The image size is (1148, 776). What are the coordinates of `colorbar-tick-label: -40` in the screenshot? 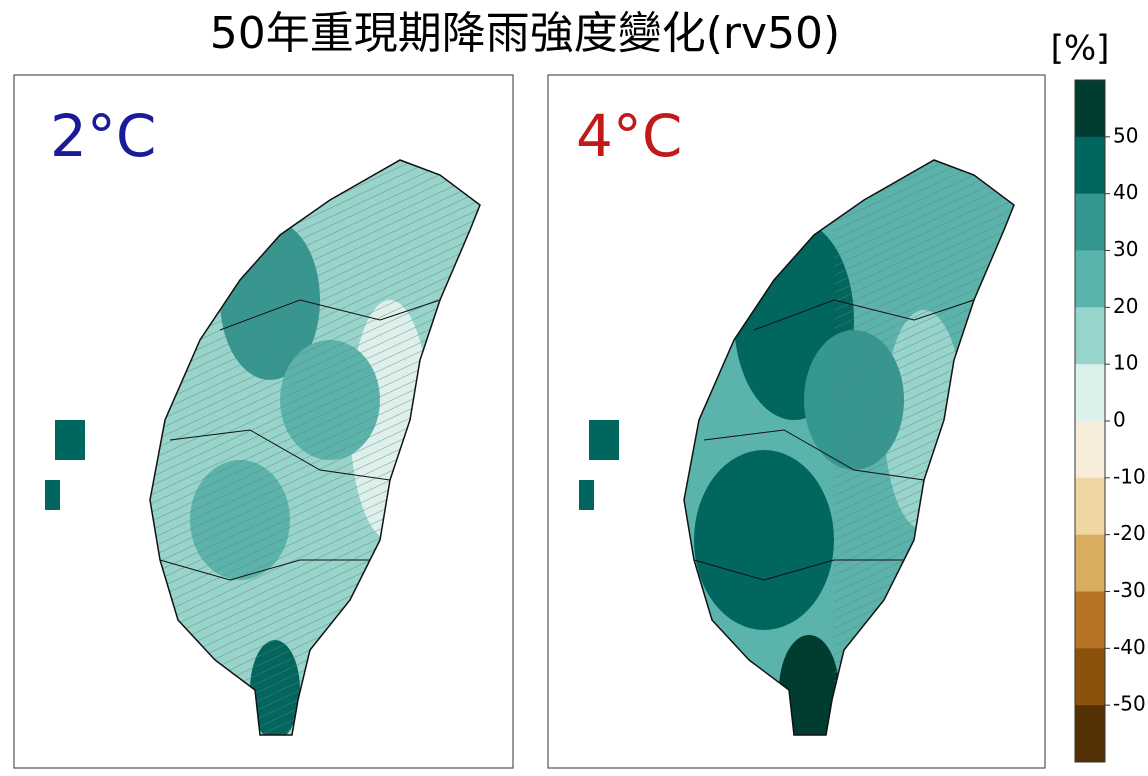 It's located at (1129, 647).